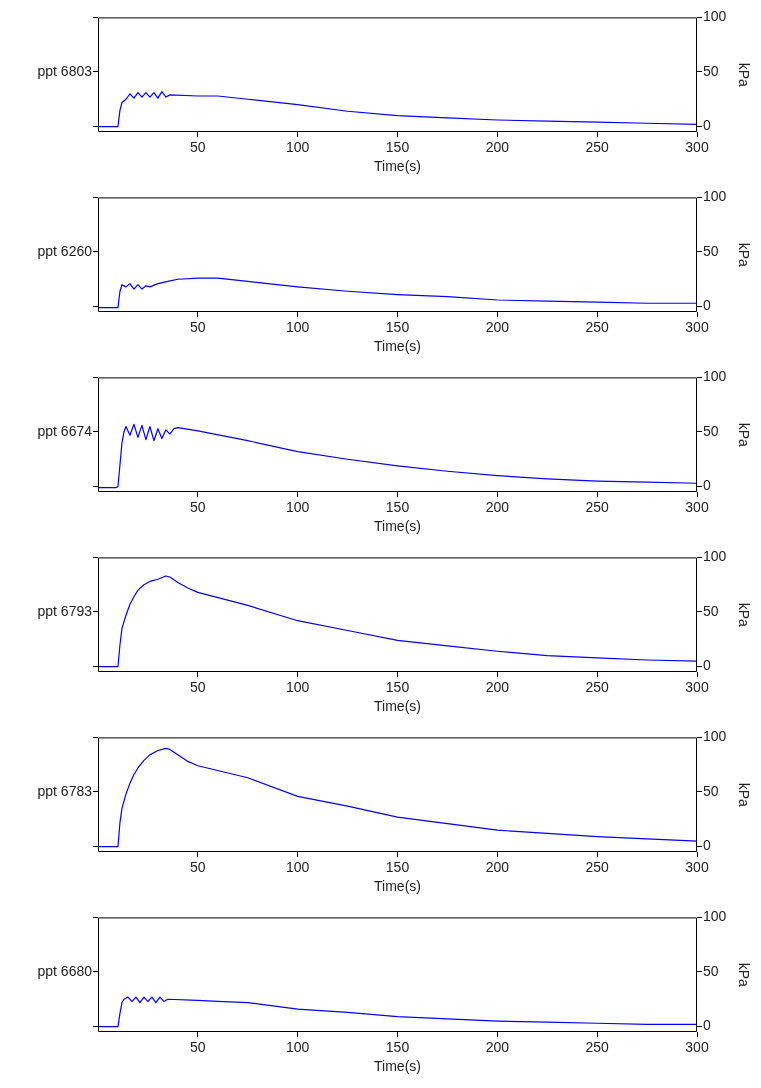  What do you see at coordinates (64, 251) in the screenshot?
I see `y-axis-title: ppt 6260` at bounding box center [64, 251].